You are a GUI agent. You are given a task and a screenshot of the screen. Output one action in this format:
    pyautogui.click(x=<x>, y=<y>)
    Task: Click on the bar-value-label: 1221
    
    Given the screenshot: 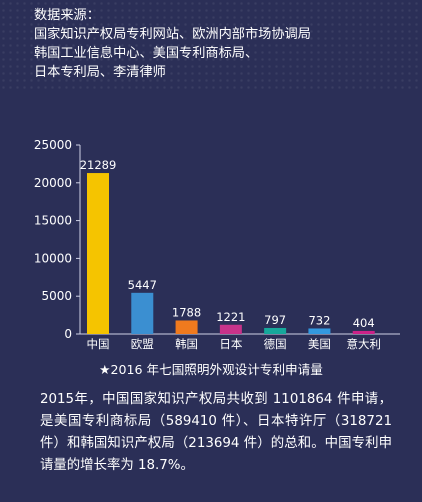 What is the action you would take?
    pyautogui.click(x=230, y=317)
    